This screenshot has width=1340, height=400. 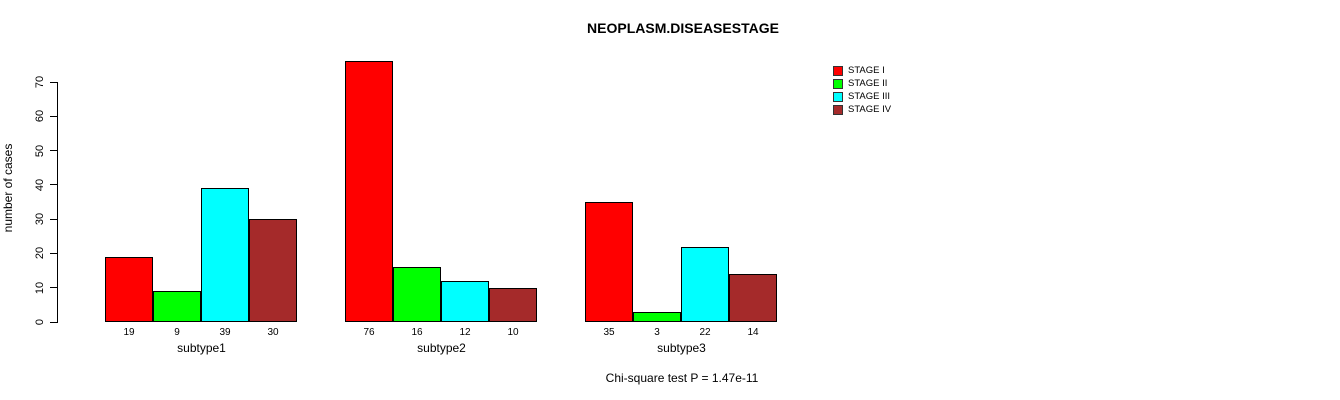 I want to click on legend-item: STAGE IV, so click(x=862, y=109).